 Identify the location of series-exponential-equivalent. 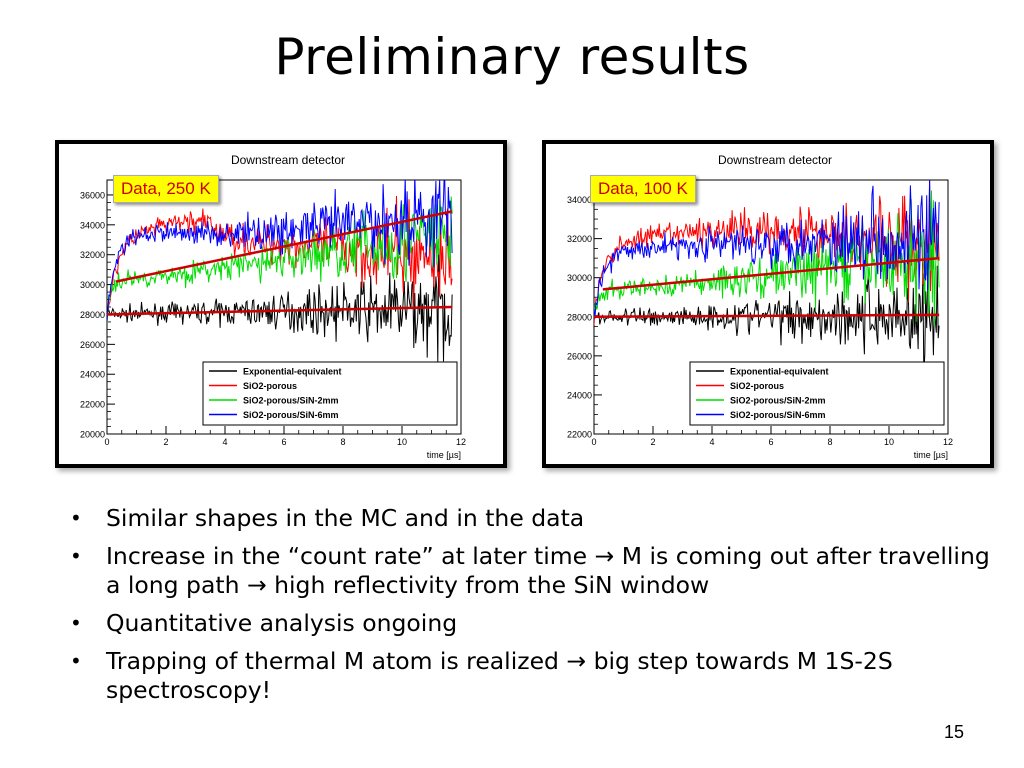
(280, 305).